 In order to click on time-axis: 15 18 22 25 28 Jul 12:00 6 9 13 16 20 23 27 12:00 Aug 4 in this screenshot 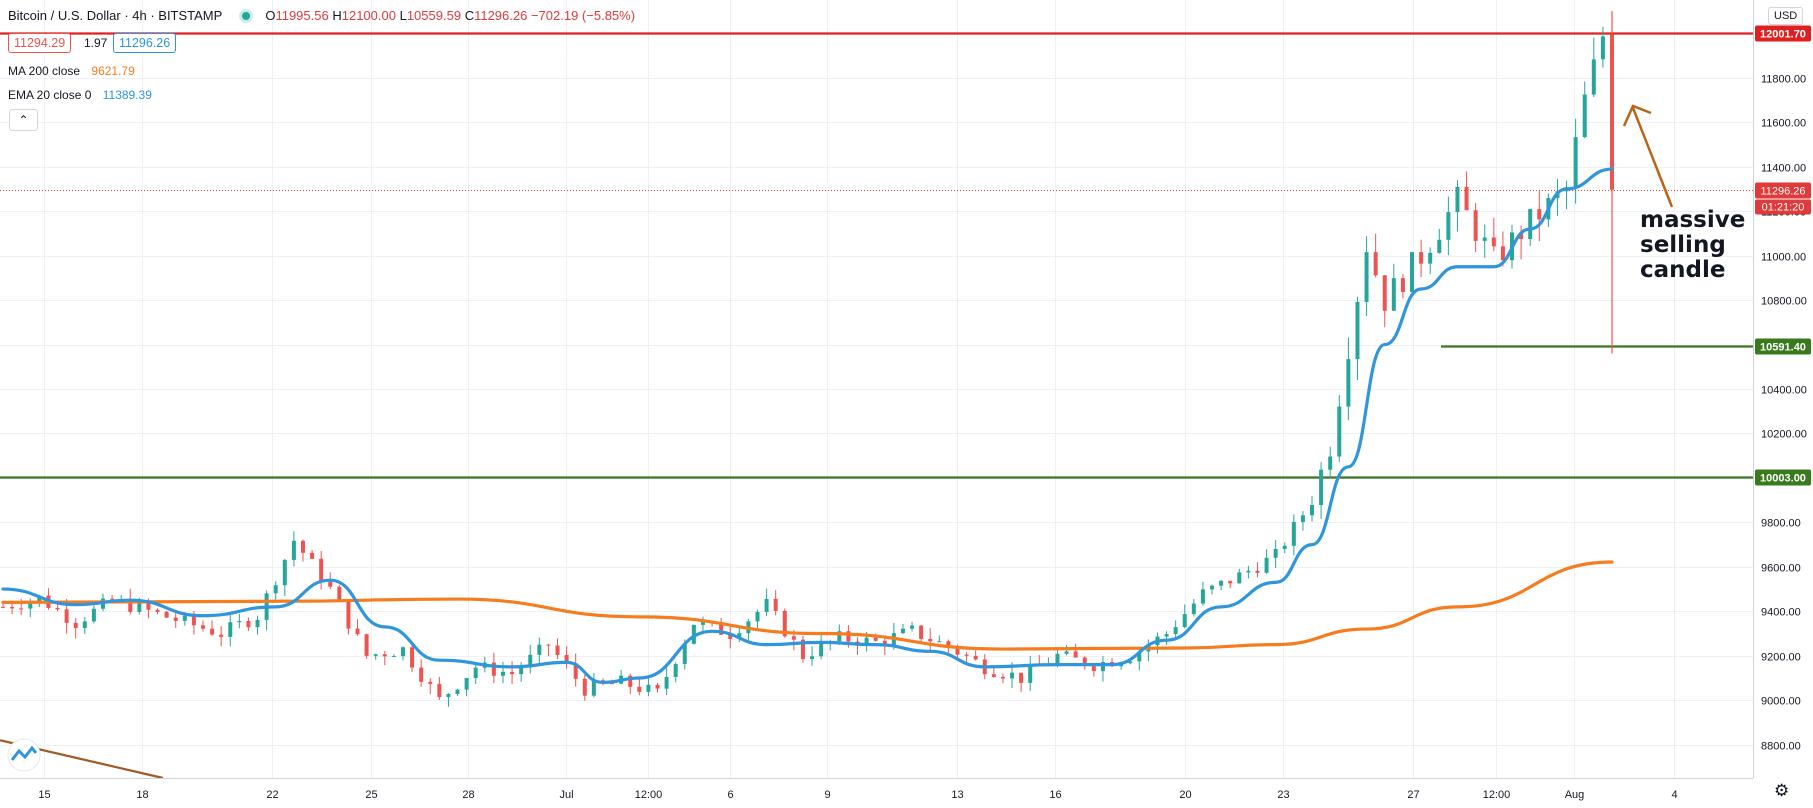, I will do `click(876, 793)`.